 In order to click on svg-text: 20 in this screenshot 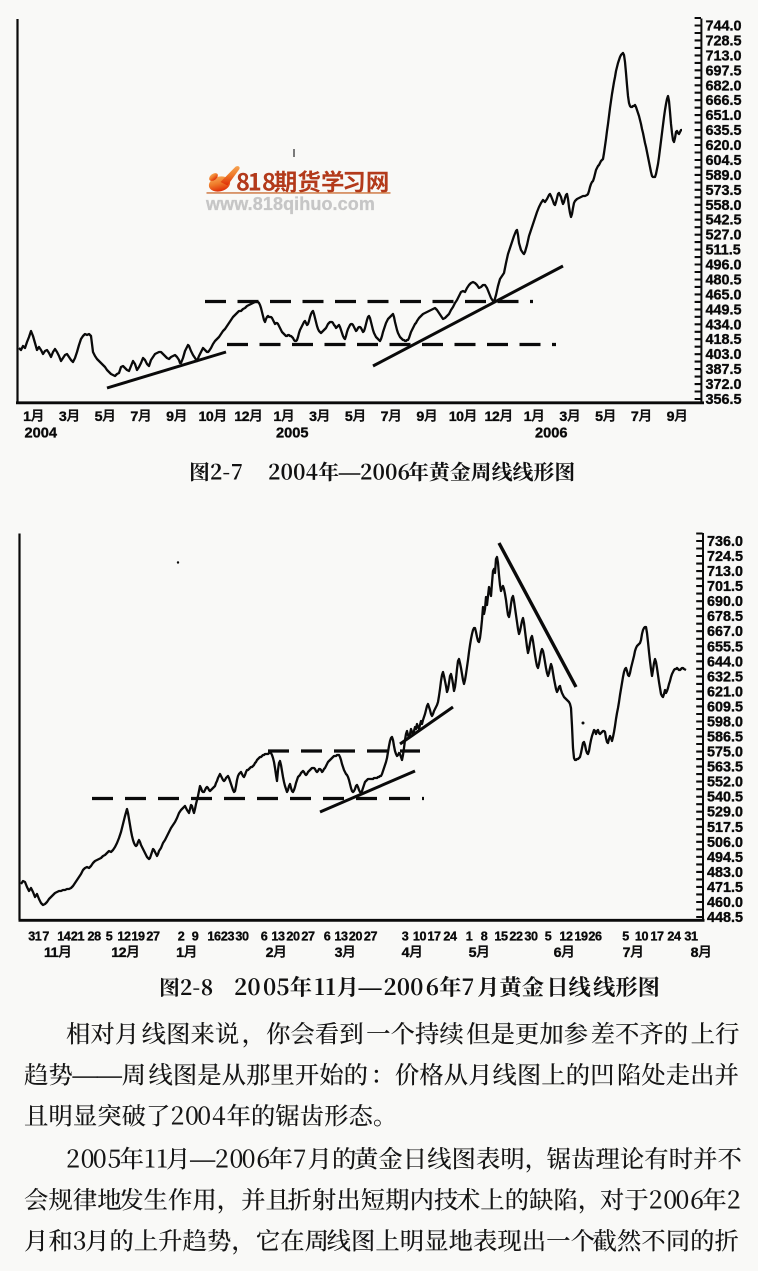, I will do `click(356, 937)`.